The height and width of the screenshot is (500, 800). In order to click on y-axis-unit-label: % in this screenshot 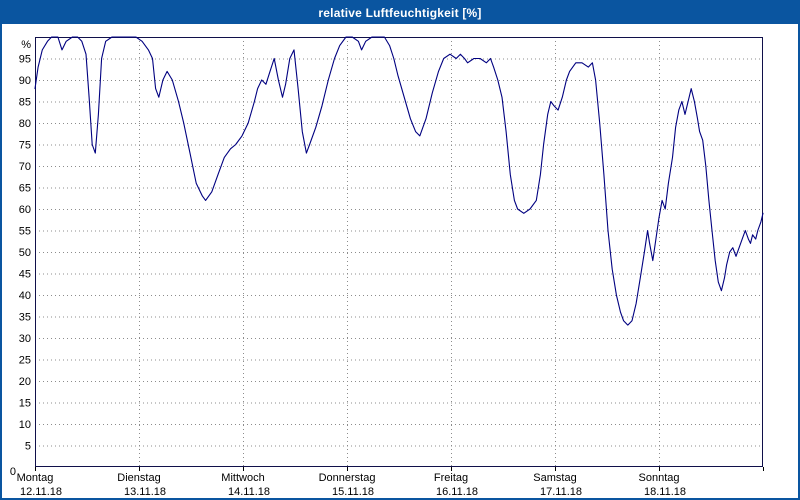, I will do `click(26, 45)`.